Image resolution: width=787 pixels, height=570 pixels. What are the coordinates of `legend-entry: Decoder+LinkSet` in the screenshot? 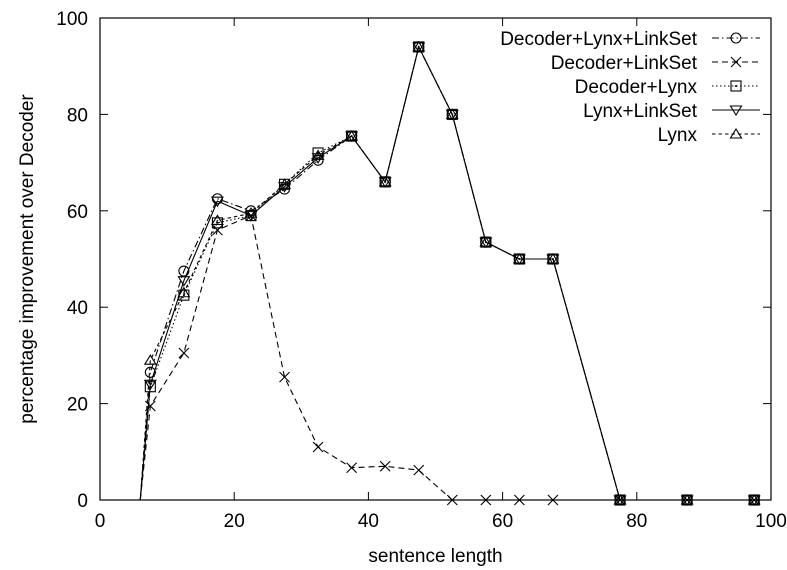 It's located at (655, 63).